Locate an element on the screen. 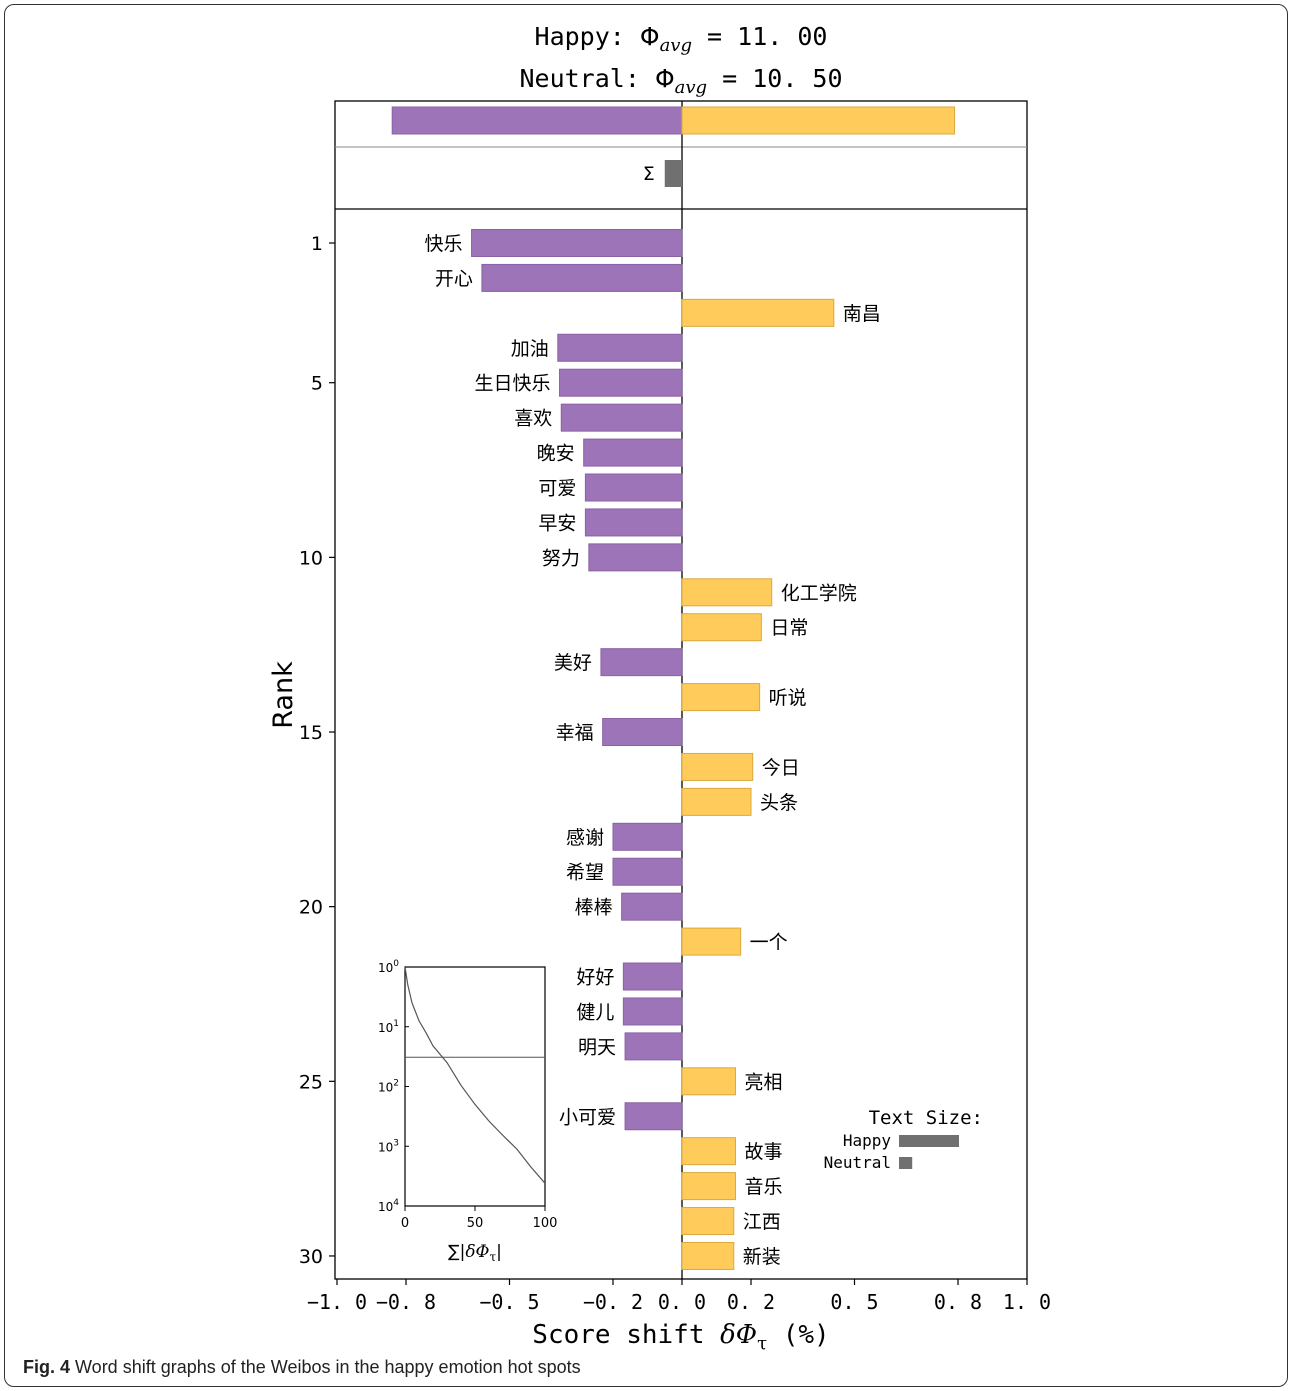 Image resolution: width=1292 pixels, height=1391 pixels. y-tick-label: 5 is located at coordinates (317, 384).